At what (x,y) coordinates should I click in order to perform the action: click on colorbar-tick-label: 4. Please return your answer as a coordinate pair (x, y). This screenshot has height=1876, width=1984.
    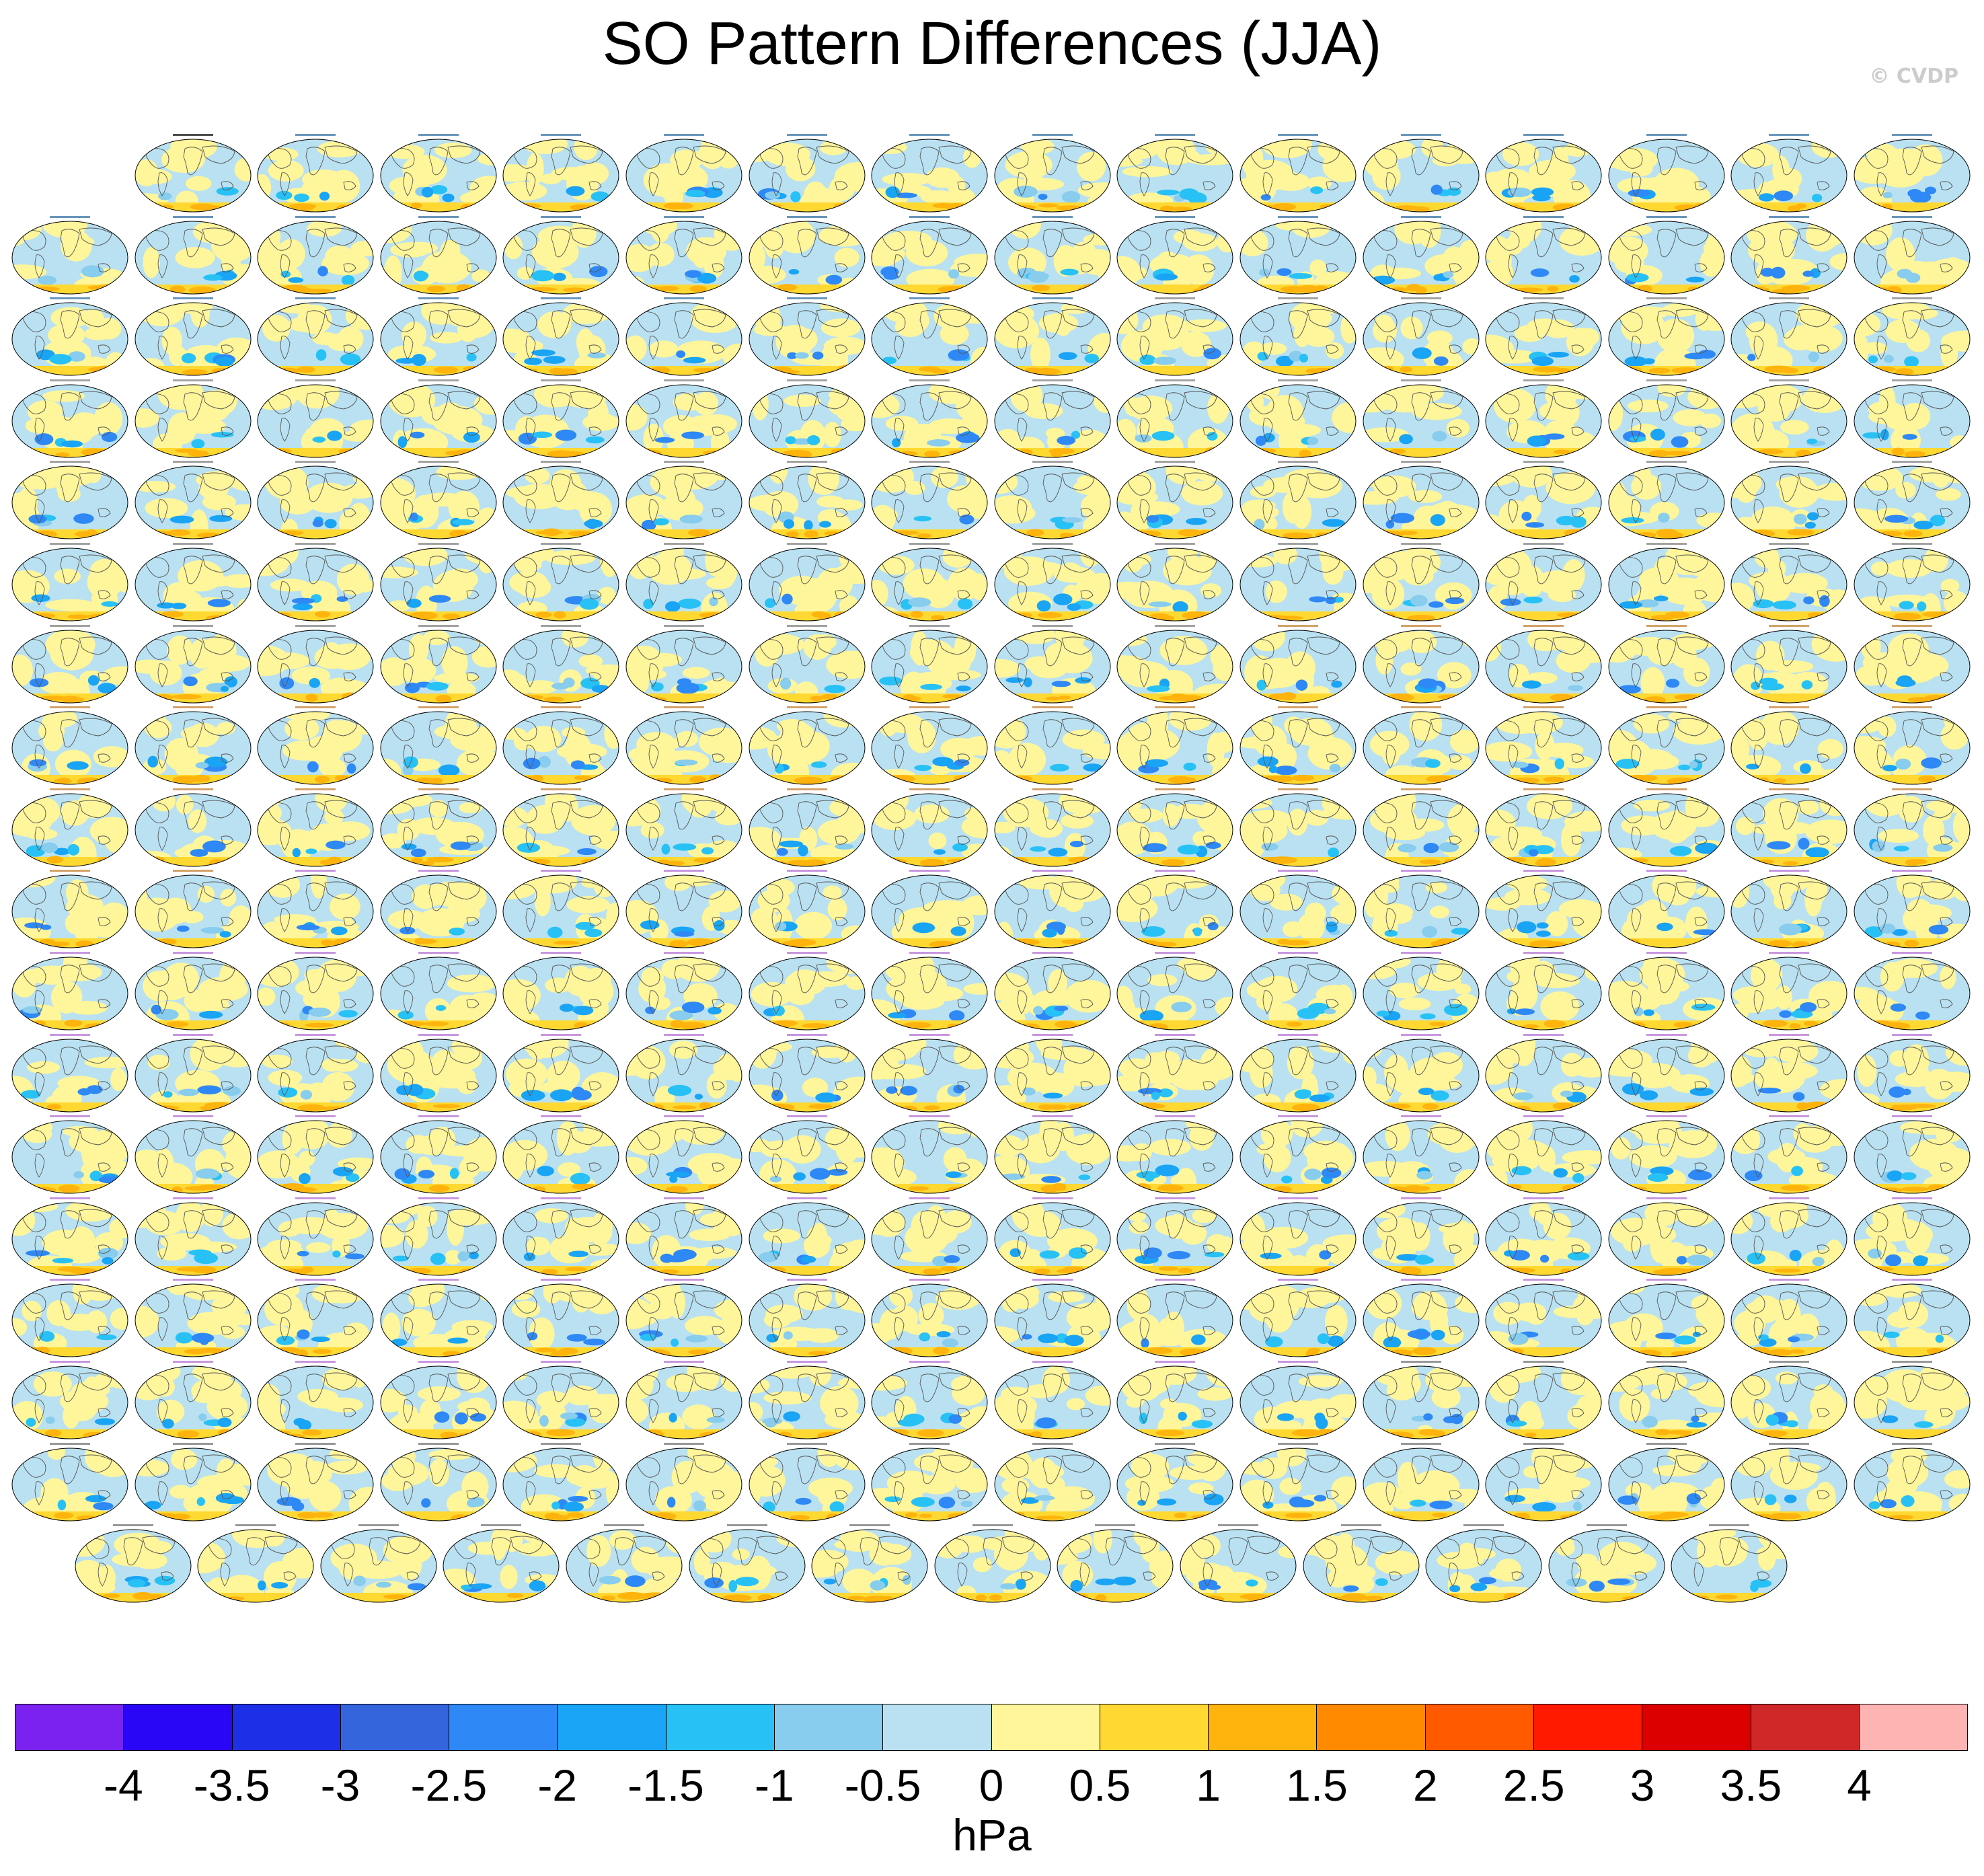
    Looking at the image, I should click on (1859, 1785).